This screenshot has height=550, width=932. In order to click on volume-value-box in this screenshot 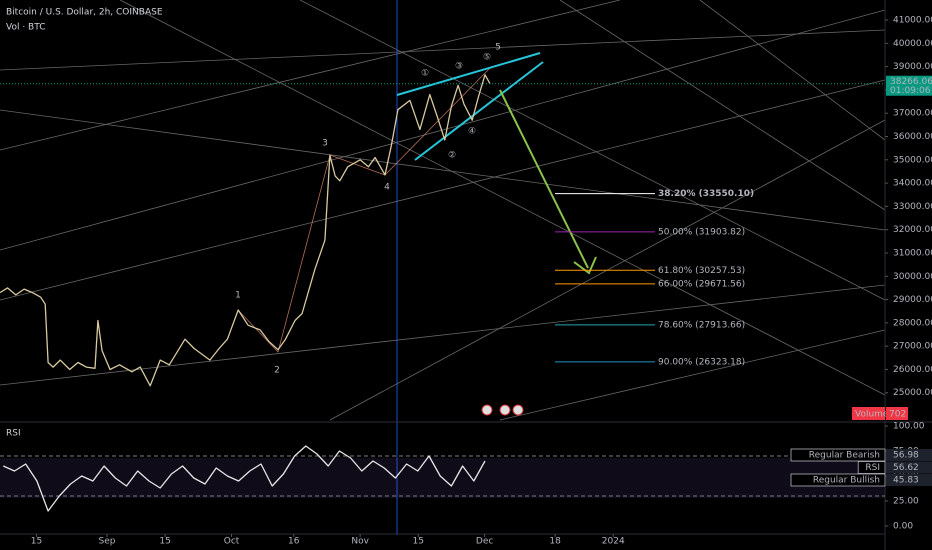, I will do `click(897, 413)`.